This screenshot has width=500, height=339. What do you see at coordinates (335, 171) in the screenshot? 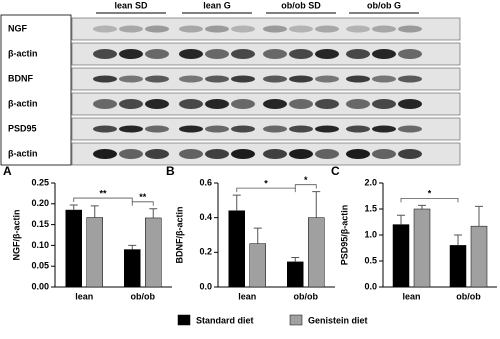
I see `panel-letter: C` at bounding box center [335, 171].